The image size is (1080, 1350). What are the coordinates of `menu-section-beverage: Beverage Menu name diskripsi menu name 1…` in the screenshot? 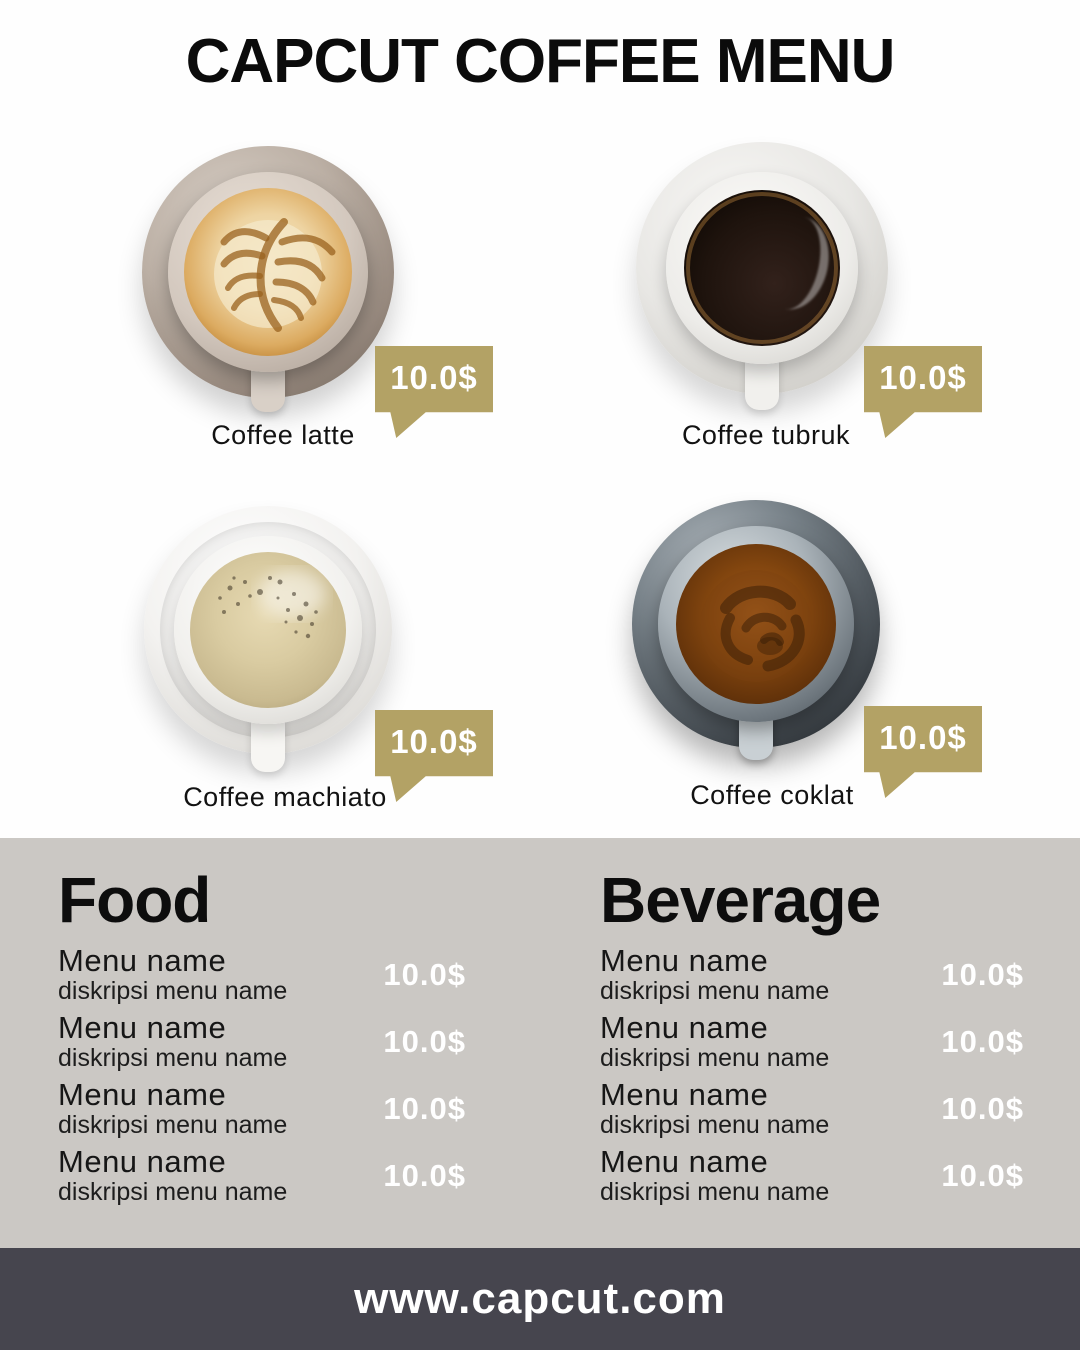 It's located at (812, 1040).